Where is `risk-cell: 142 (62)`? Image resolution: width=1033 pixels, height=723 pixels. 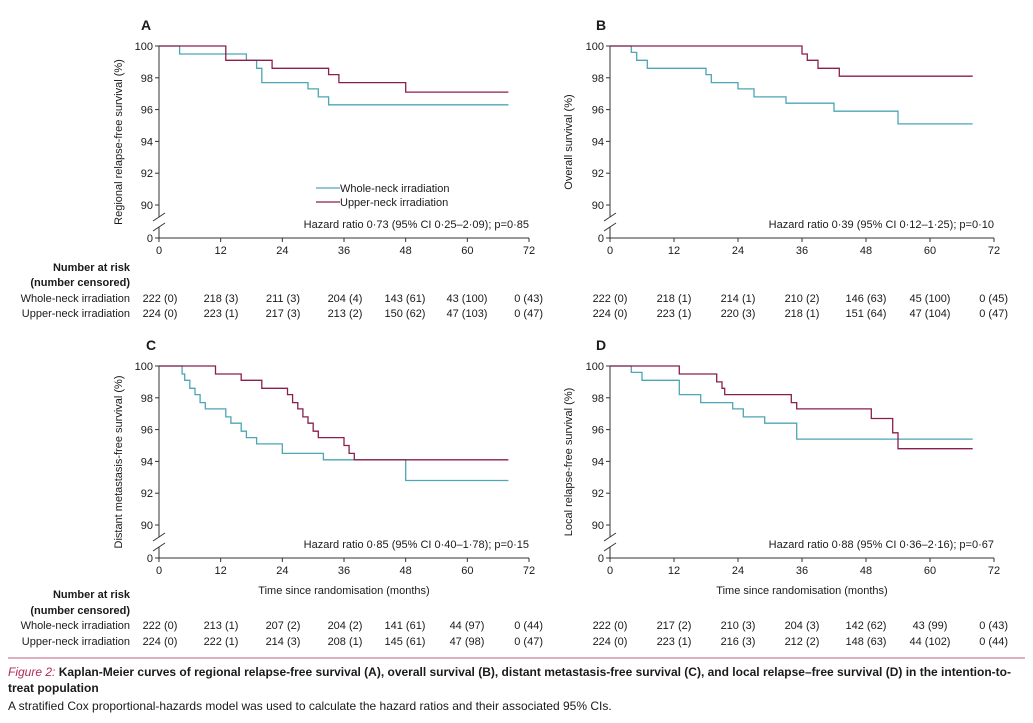
risk-cell: 142 (62) is located at coordinates (866, 626).